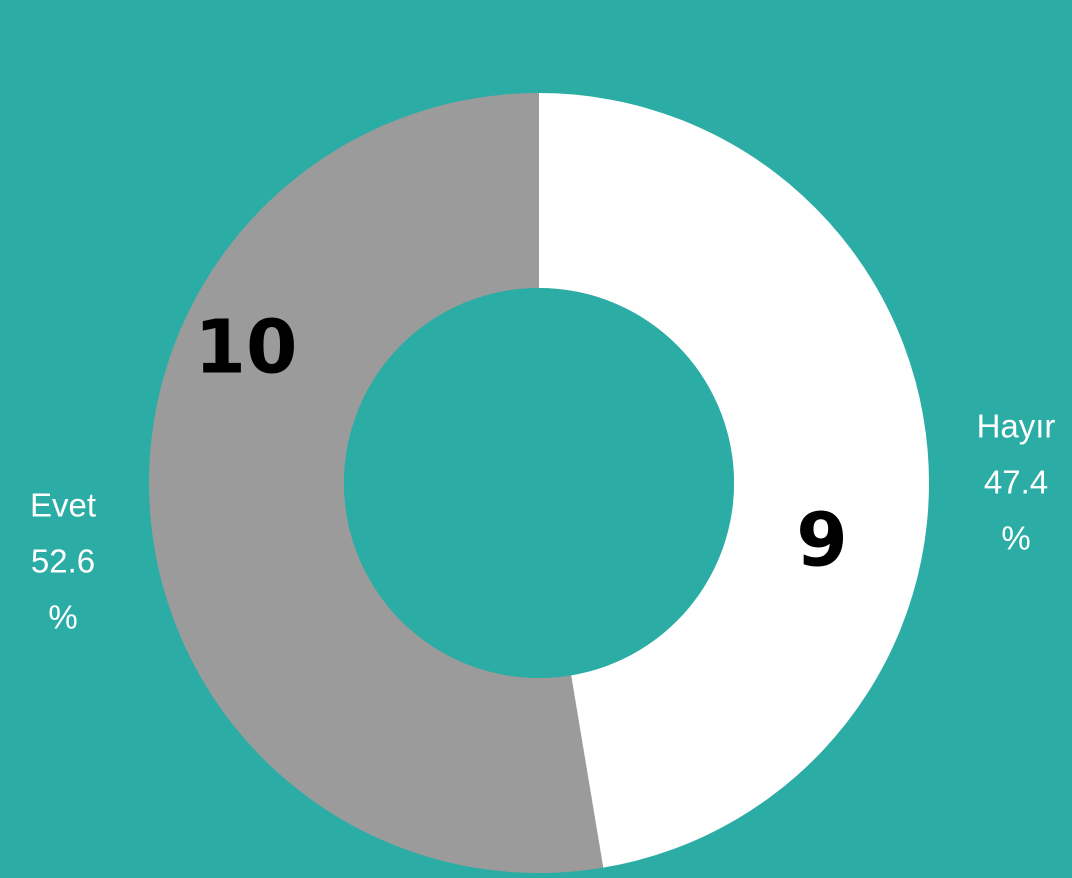 This screenshot has width=1072, height=878. I want to click on slice-value-label: 10, so click(246, 348).